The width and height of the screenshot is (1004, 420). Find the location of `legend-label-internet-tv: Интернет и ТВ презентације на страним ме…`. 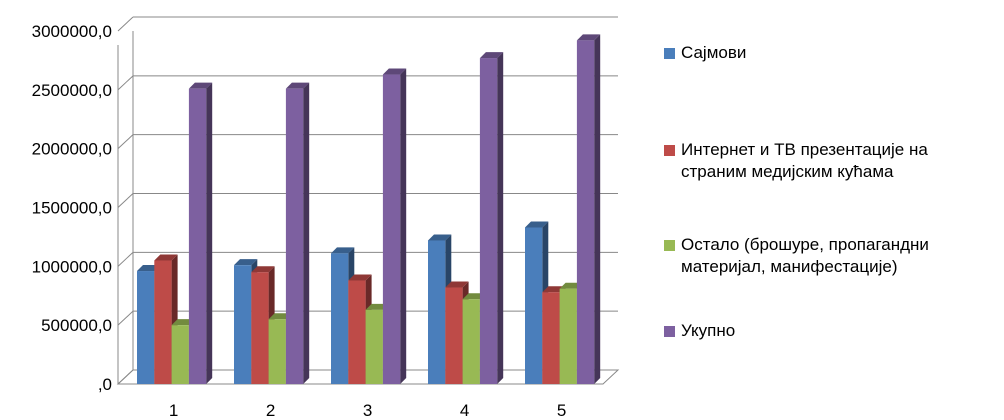

legend-label-internet-tv: Интернет и ТВ презентације на страним ме… is located at coordinates (804, 160).